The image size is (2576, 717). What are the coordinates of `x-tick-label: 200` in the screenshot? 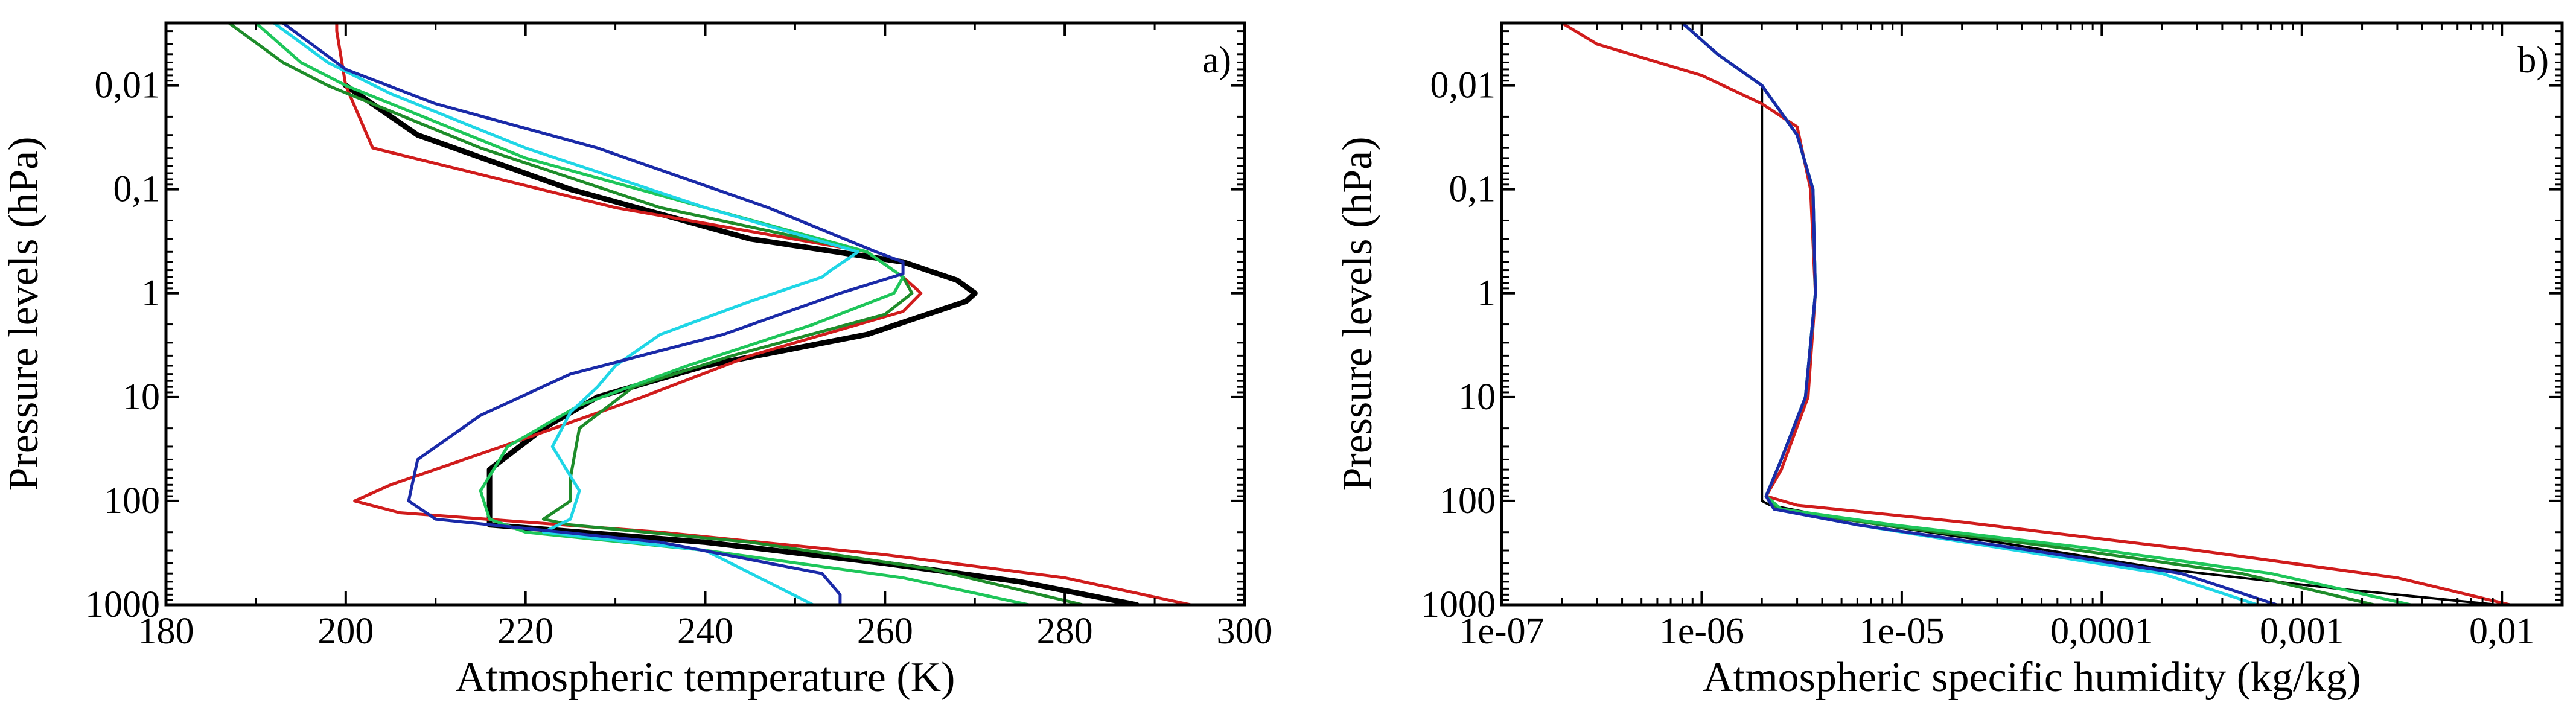 It's located at (345, 631).